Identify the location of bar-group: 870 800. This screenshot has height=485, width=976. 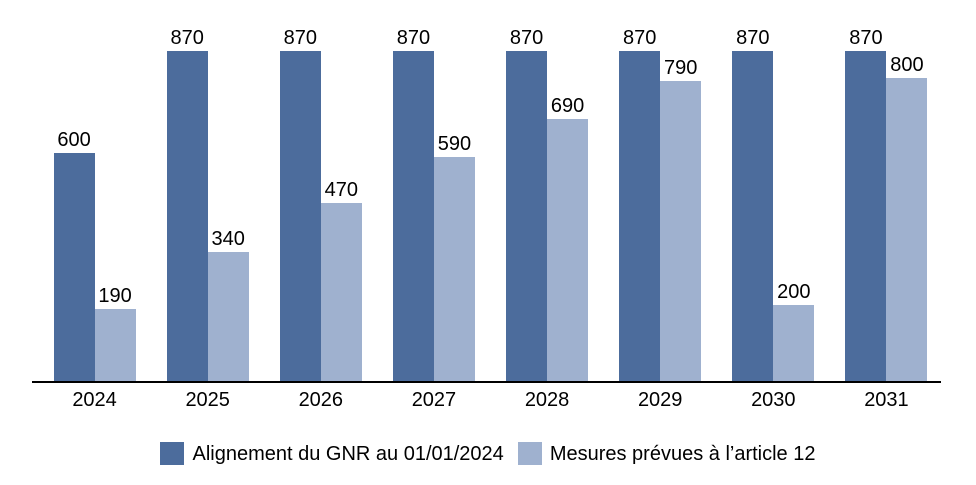
(886, 200).